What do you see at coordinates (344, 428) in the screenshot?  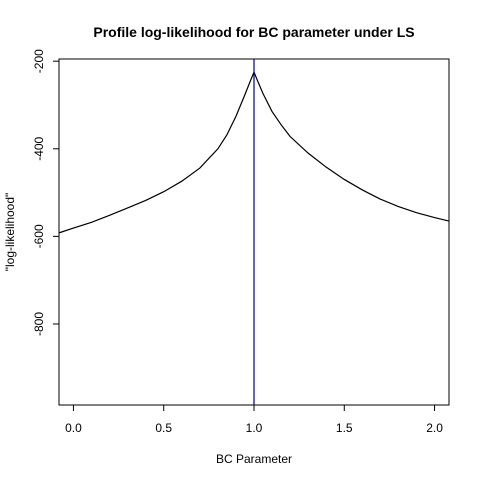 I see `x-tick-label: 1.5` at bounding box center [344, 428].